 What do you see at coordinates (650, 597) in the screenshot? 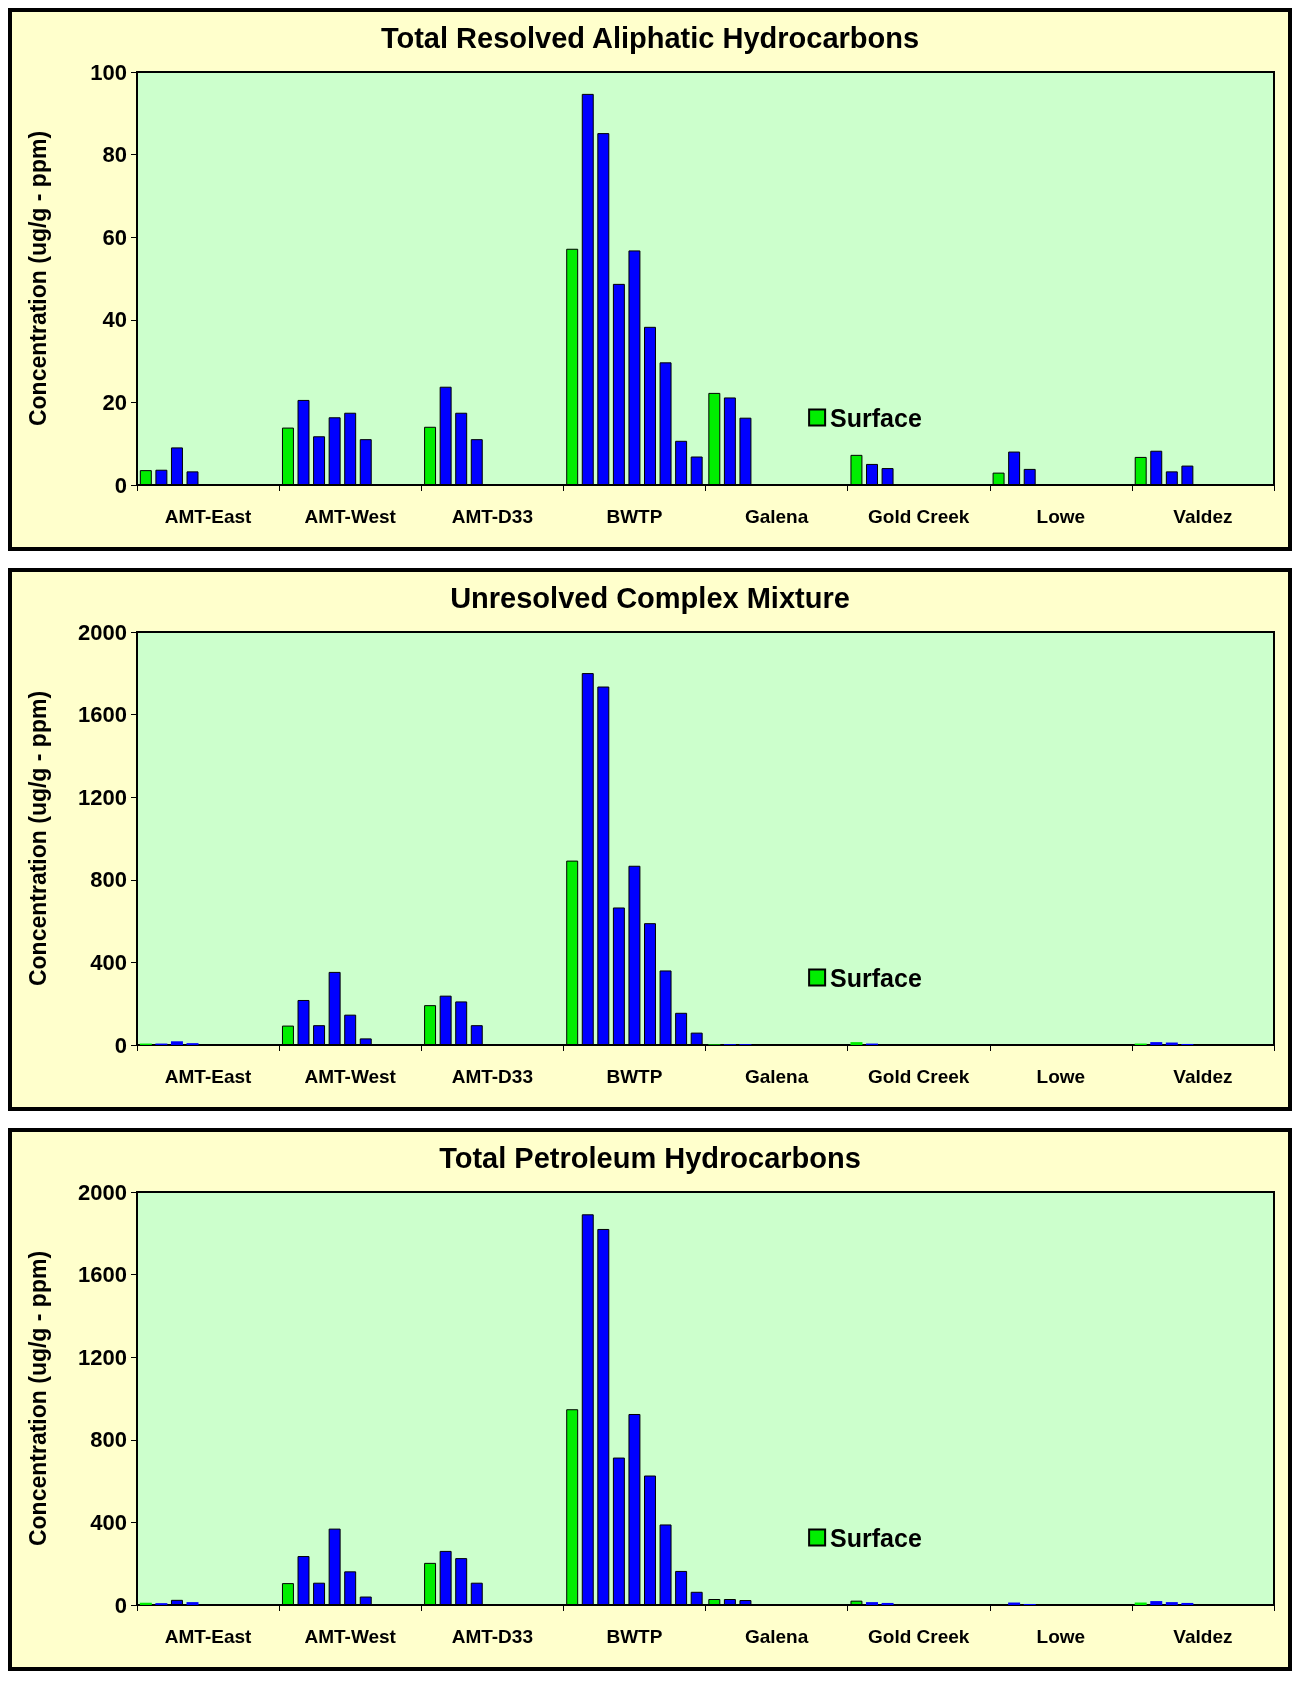
I see `chart-title: Unresolved Complex Mixture` at bounding box center [650, 597].